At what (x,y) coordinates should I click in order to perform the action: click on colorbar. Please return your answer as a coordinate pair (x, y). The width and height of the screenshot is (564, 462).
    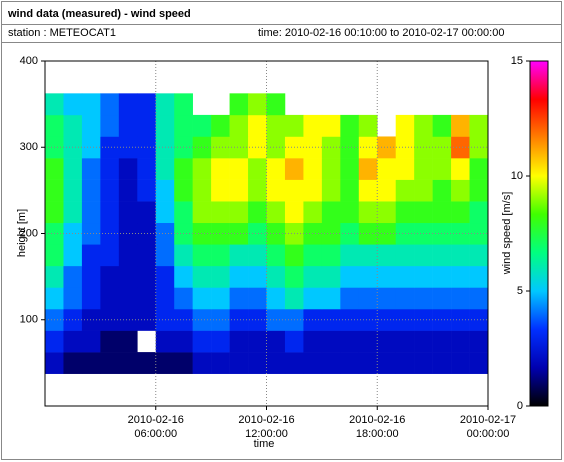
    Looking at the image, I should click on (539, 233).